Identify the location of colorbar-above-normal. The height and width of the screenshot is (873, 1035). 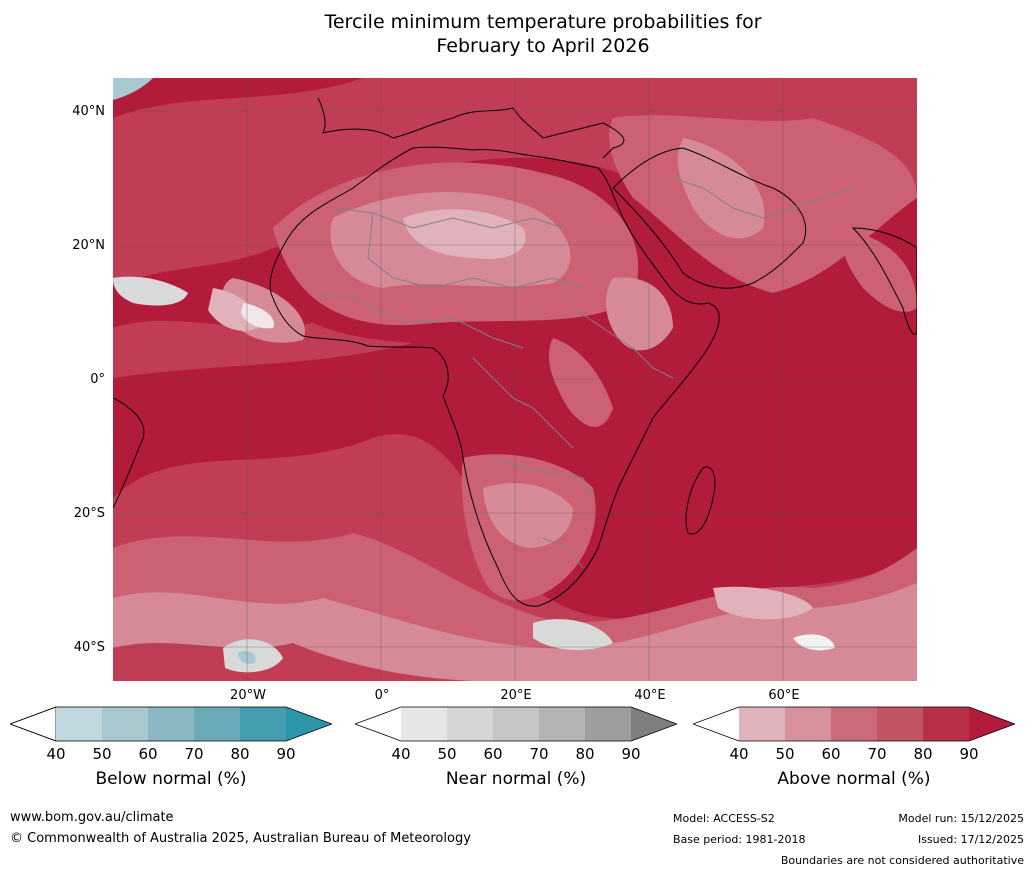
(854, 726).